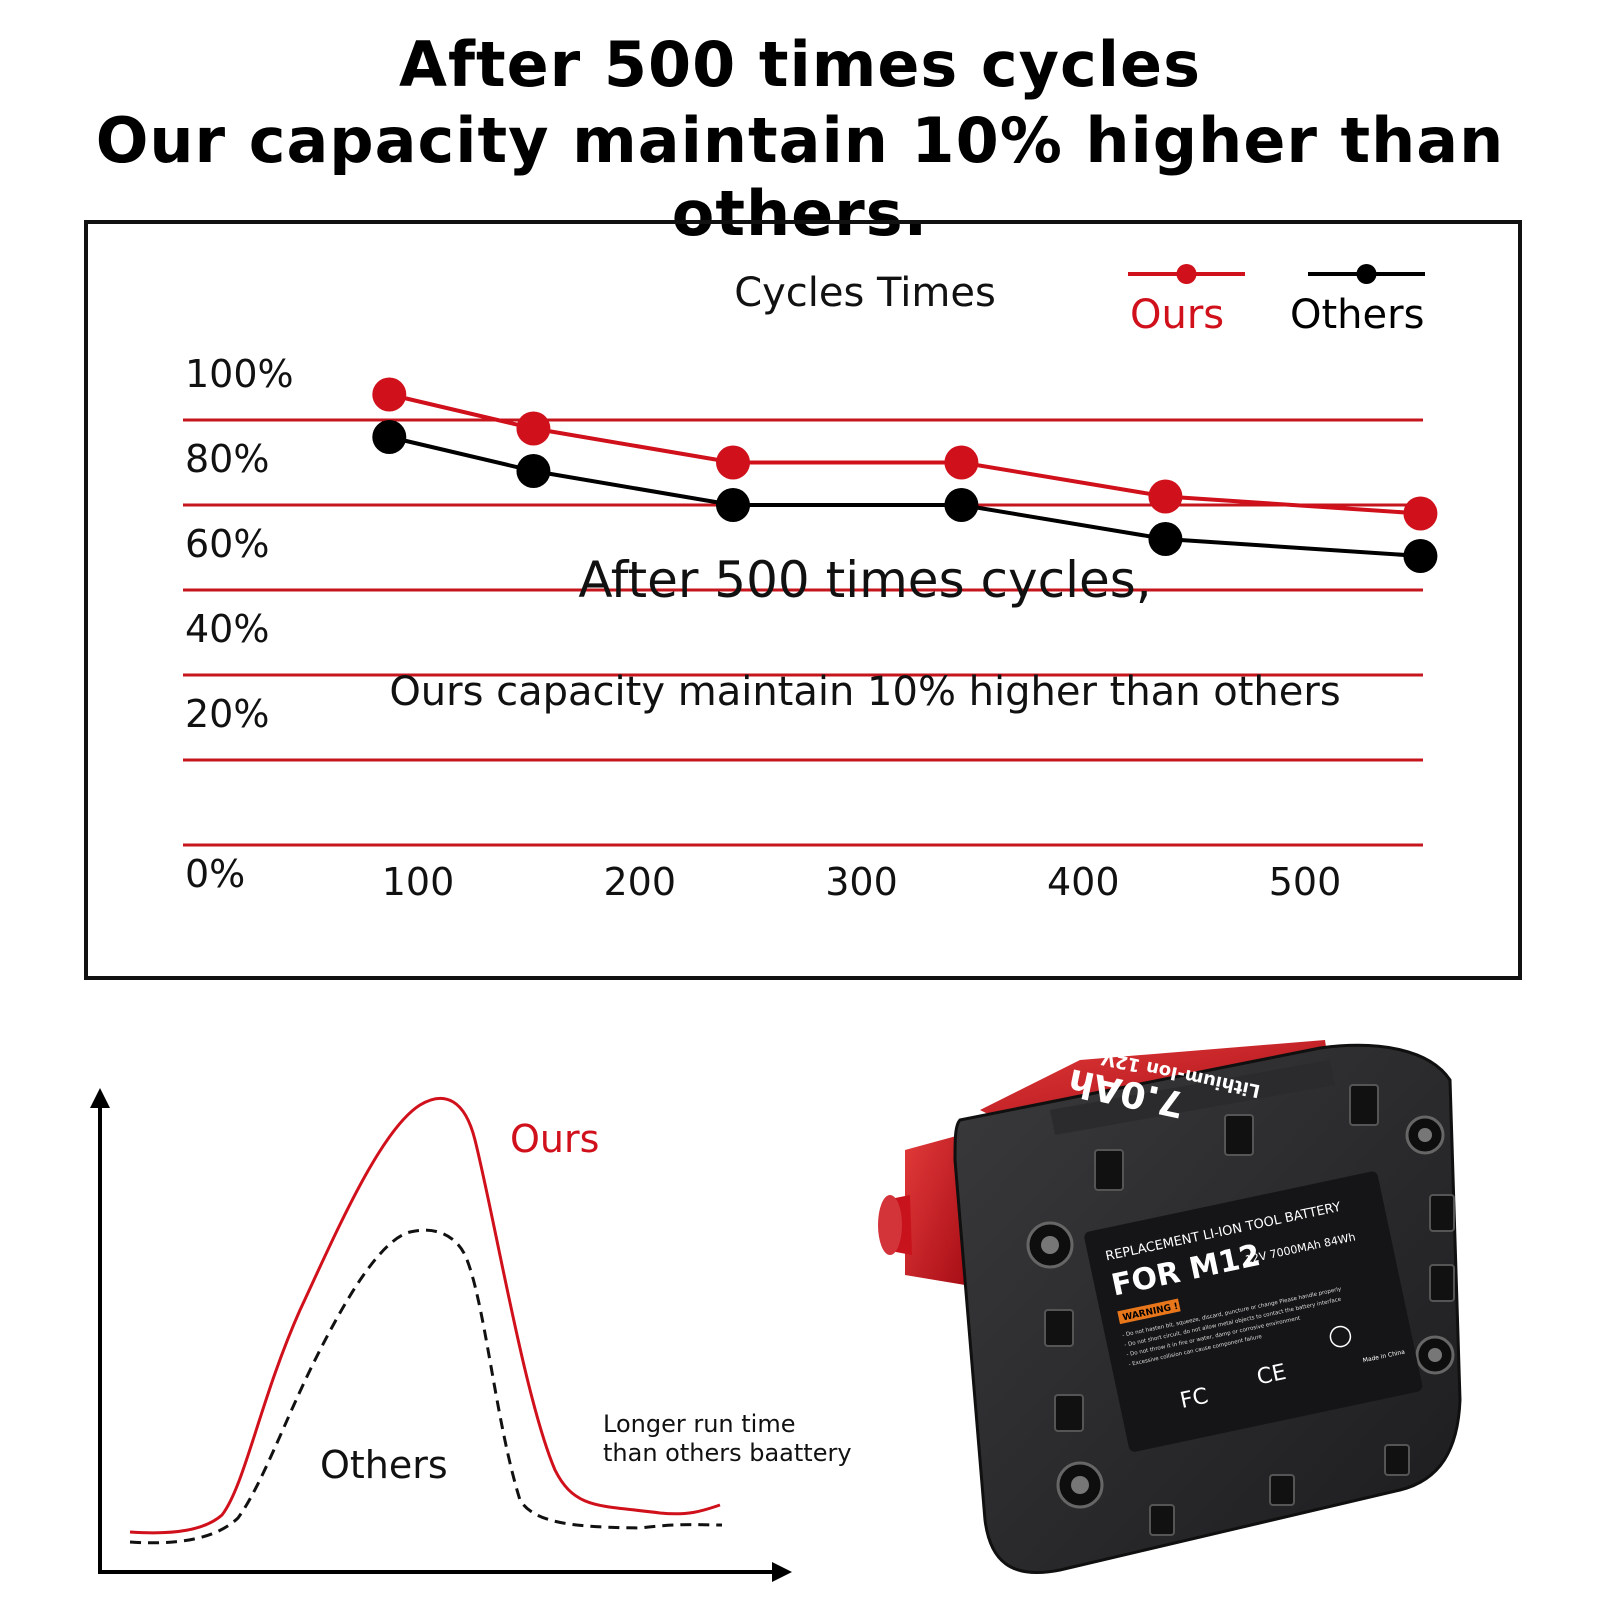 This screenshot has width=1600, height=1600. Describe the element at coordinates (727, 1453) in the screenshot. I see `run-annotation-line-2: than others baattery` at that location.